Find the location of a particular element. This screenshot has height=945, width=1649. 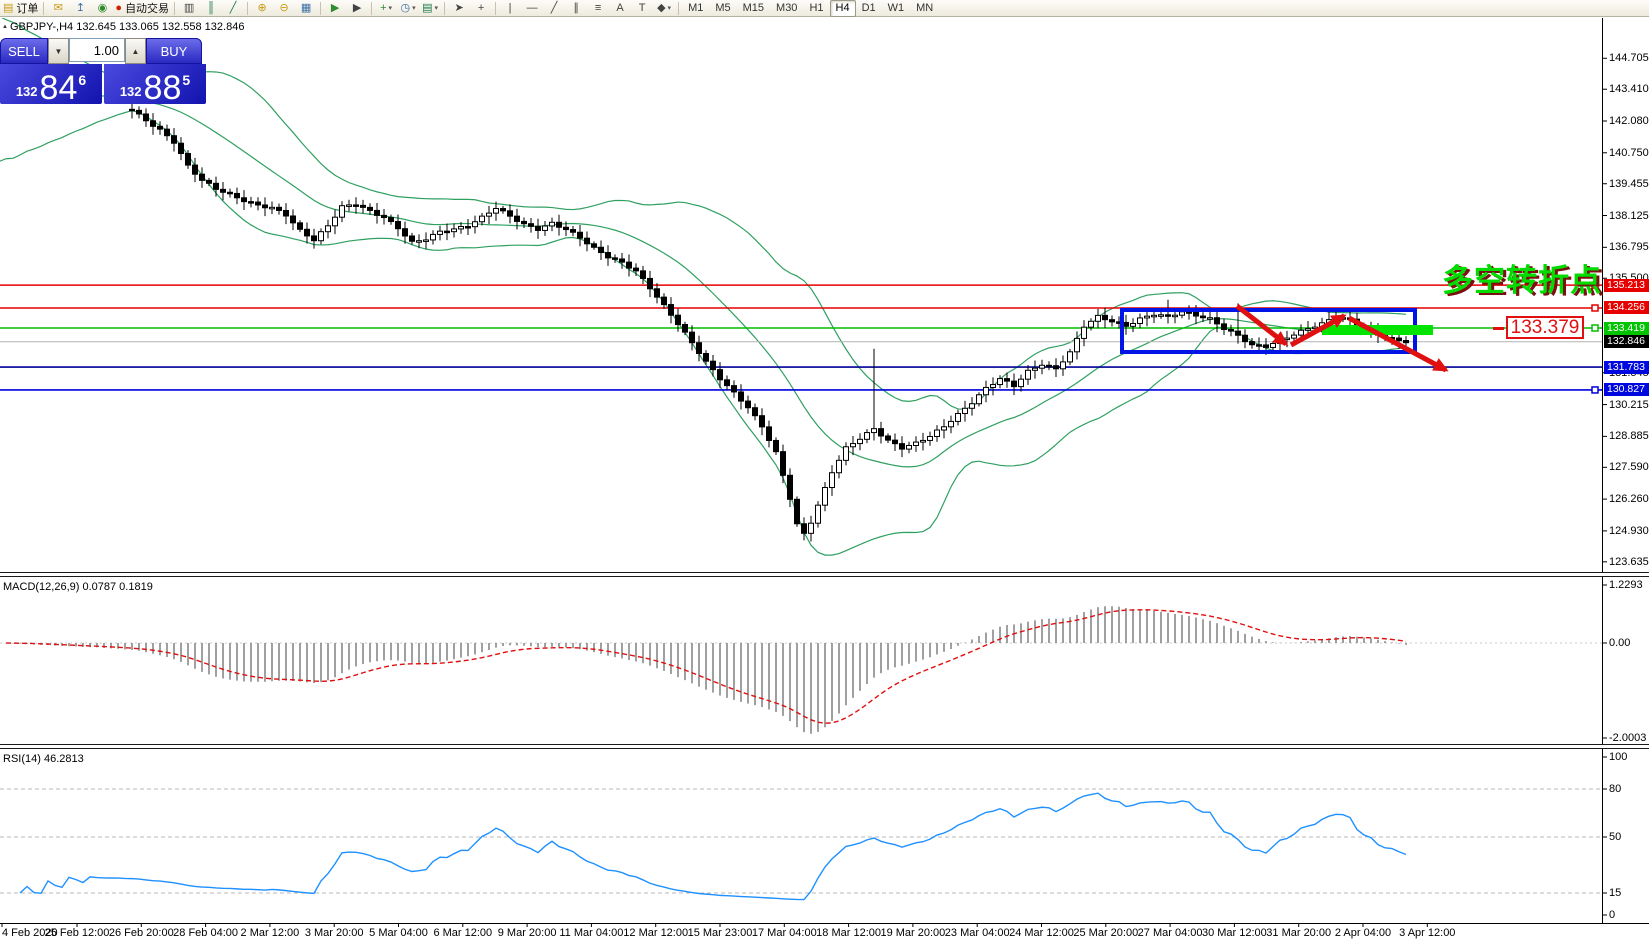

price-tick: 138.125 is located at coordinates (1629, 215).